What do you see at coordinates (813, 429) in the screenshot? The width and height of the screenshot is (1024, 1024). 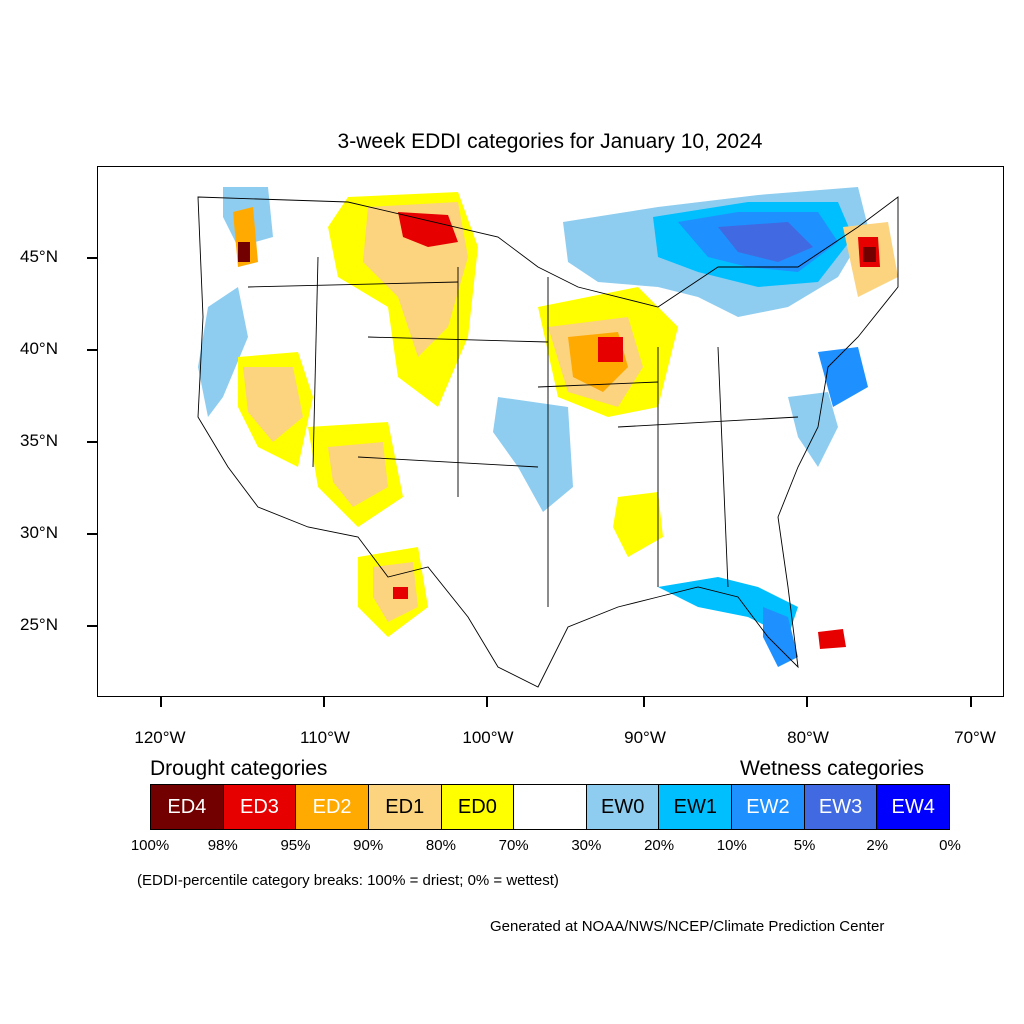 I see `mid-atlantic-wet` at bounding box center [813, 429].